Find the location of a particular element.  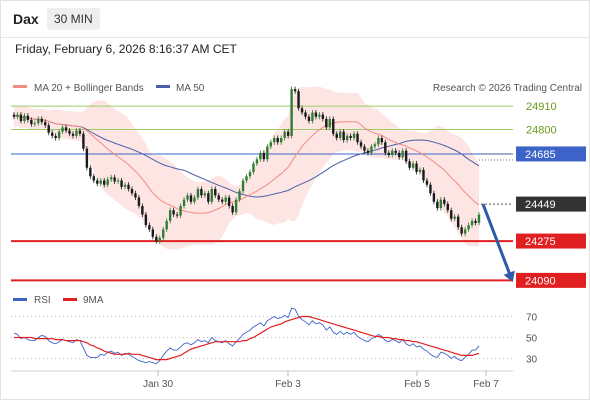

x-tick-label: Feb 7 is located at coordinates (486, 384).